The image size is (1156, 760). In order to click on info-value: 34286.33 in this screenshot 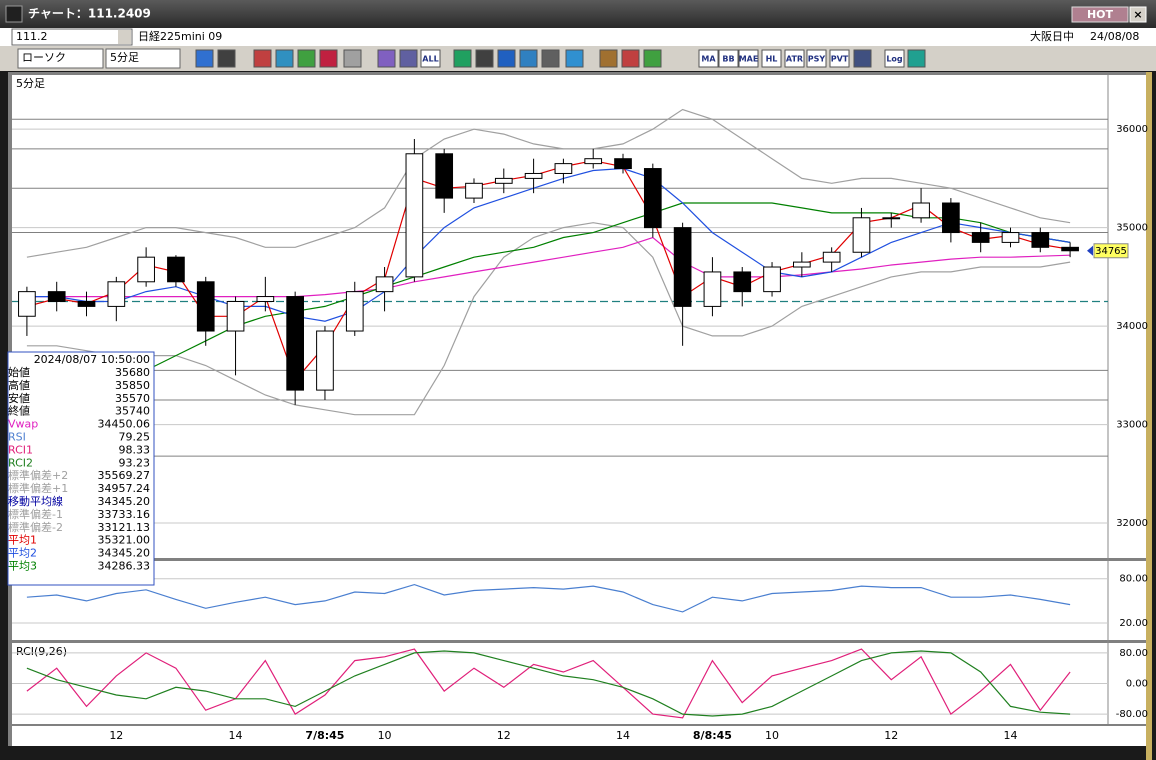, I will do `click(124, 566)`.